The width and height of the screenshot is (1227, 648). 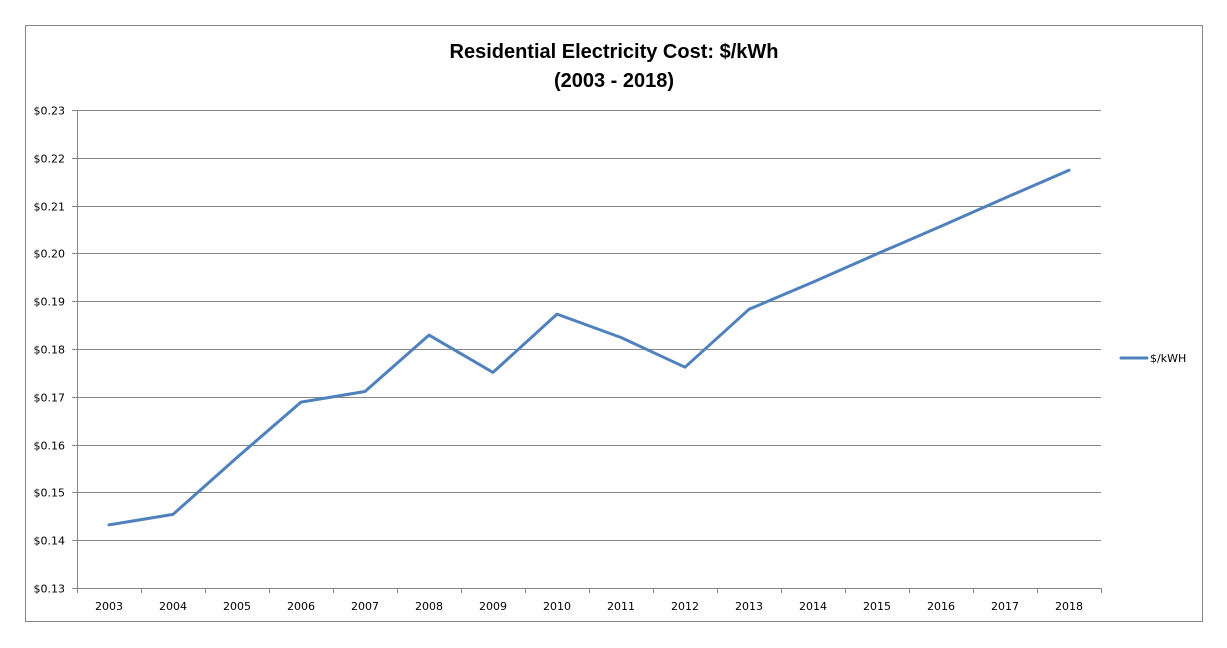 What do you see at coordinates (50, 541) in the screenshot?
I see `y-tick-label: $0.14` at bounding box center [50, 541].